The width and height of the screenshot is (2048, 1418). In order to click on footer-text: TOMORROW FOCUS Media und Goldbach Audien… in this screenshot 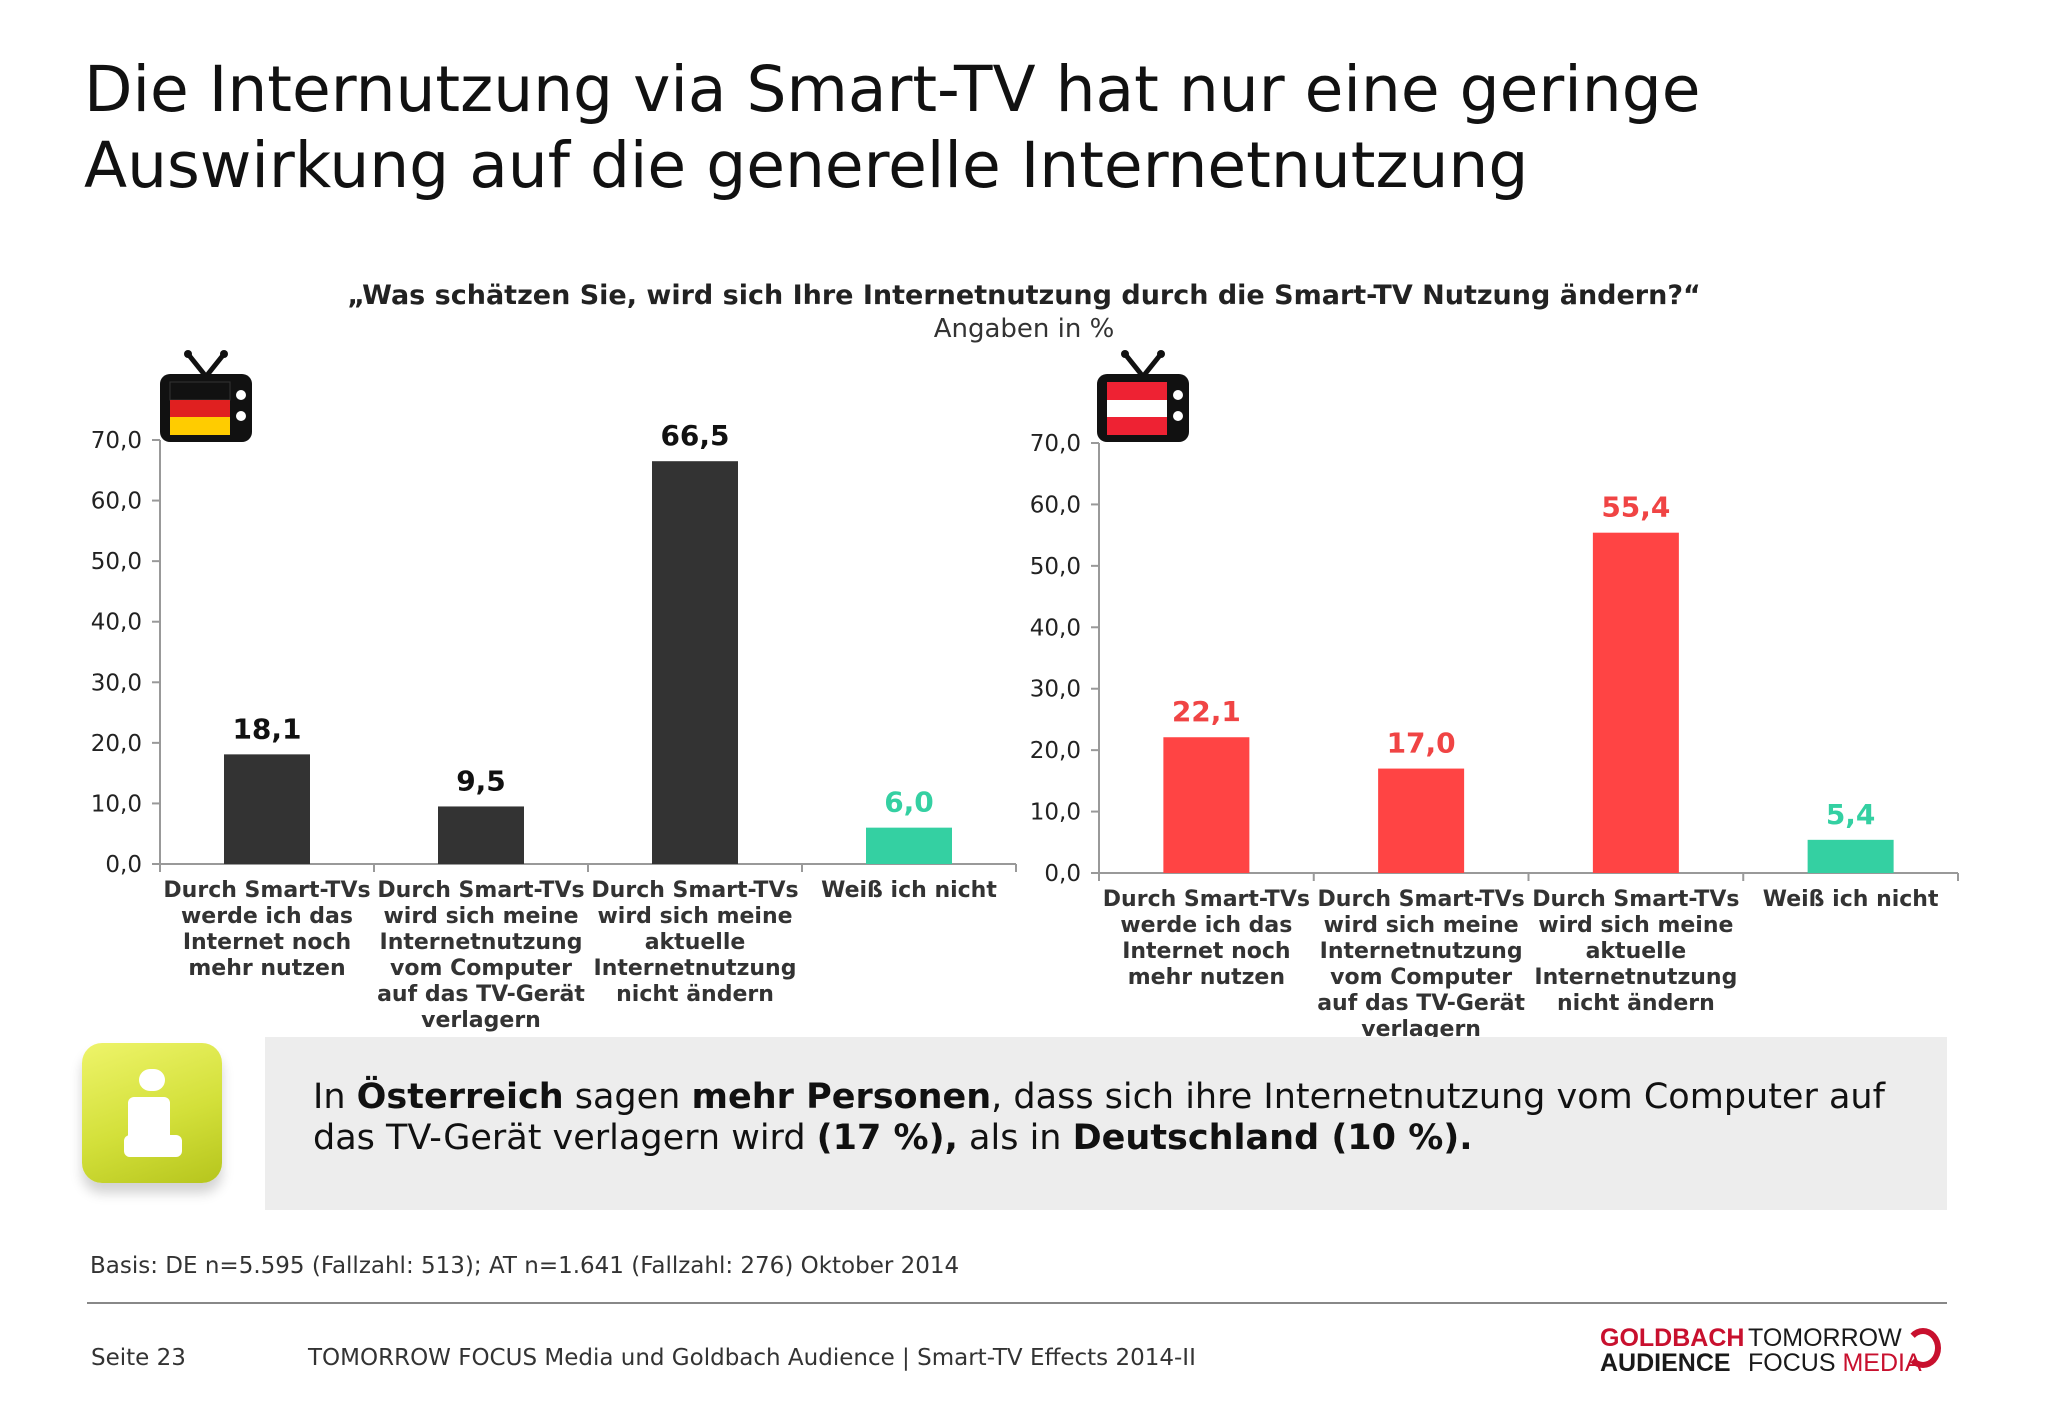, I will do `click(752, 1358)`.